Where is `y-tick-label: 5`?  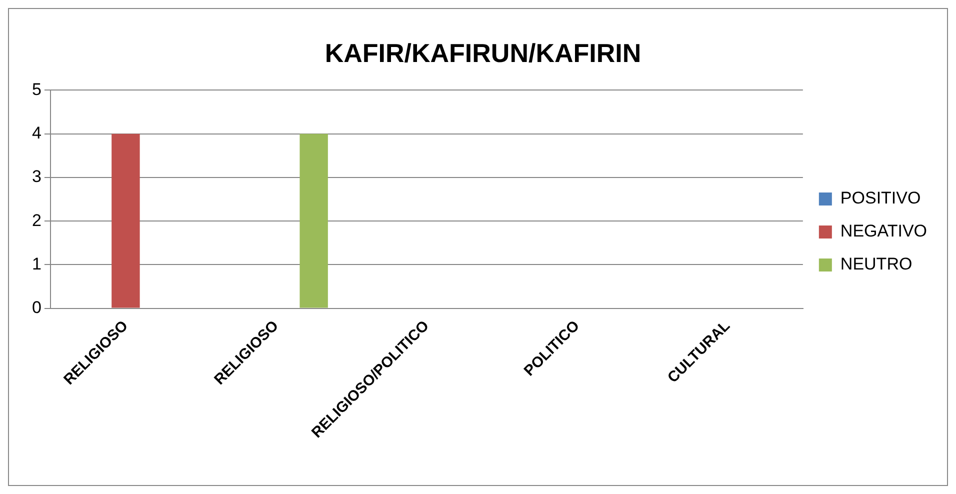 y-tick-label: 5 is located at coordinates (37, 89).